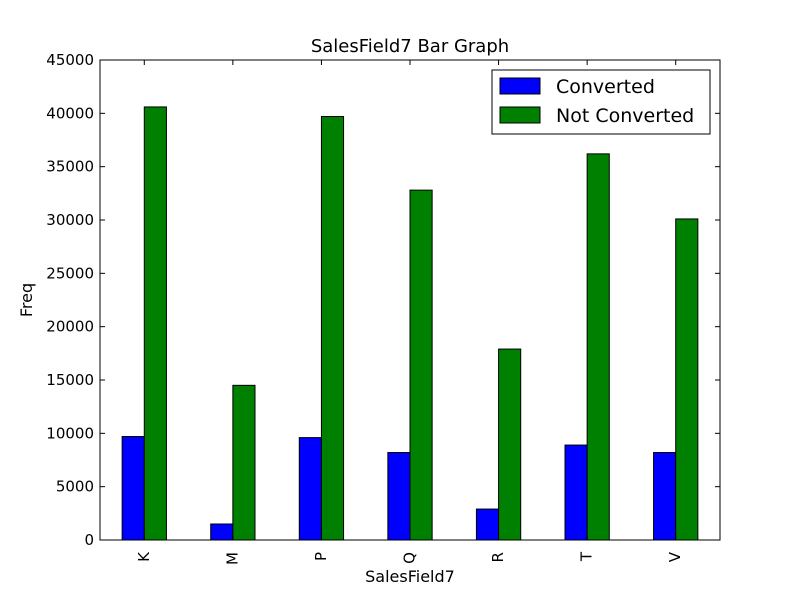 The height and width of the screenshot is (600, 800). What do you see at coordinates (310, 489) in the screenshot?
I see `bar-converted-P` at bounding box center [310, 489].